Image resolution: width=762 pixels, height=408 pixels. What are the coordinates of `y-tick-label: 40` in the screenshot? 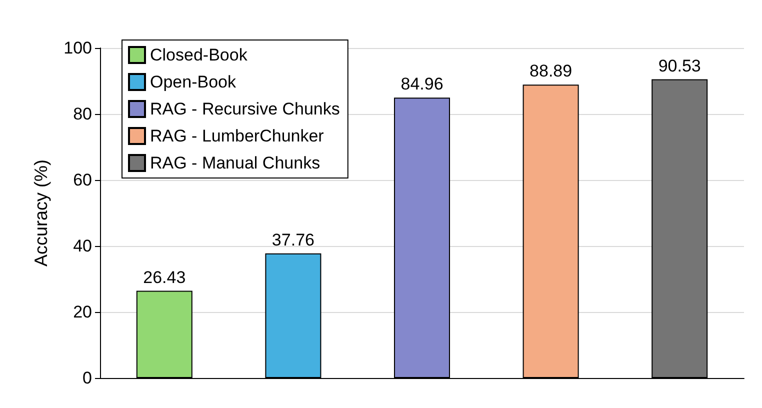 It's located at (82, 246).